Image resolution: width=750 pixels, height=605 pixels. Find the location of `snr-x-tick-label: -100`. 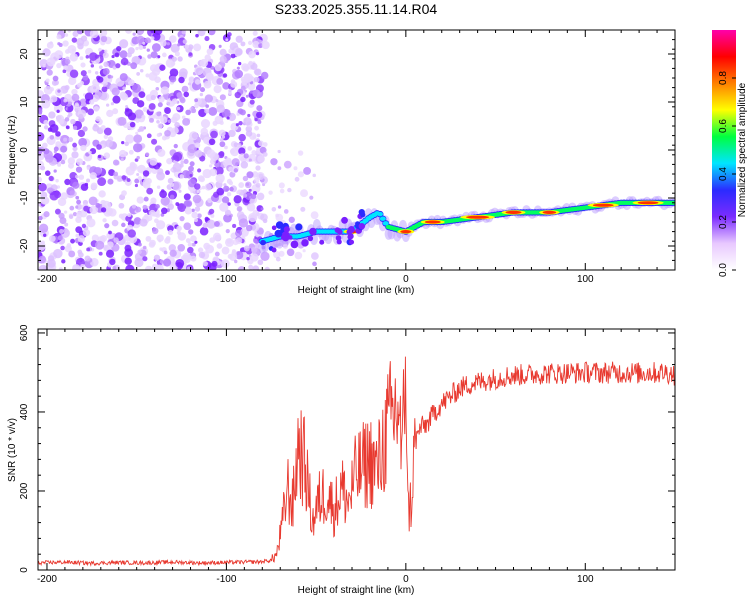

snr-x-tick-label: -100 is located at coordinates (226, 579).